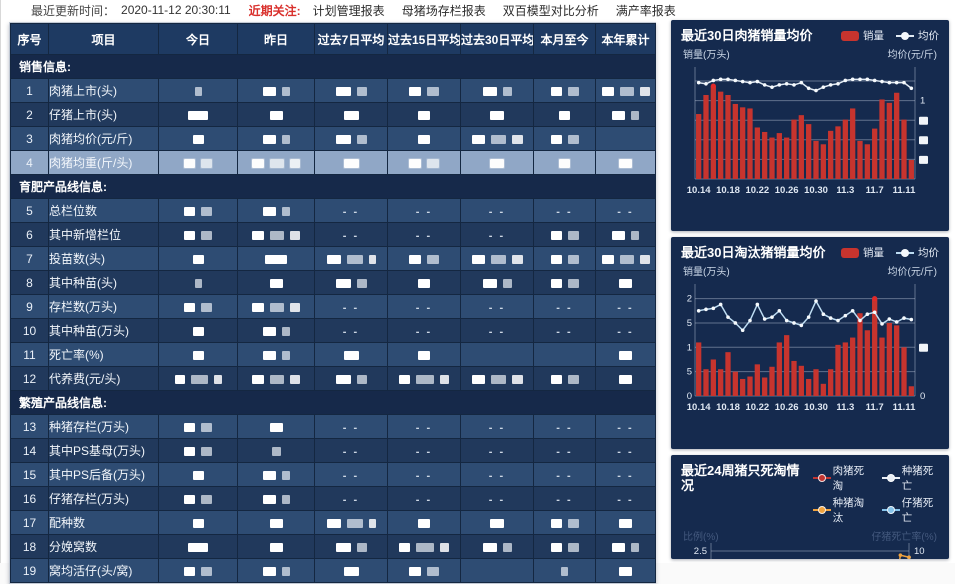 The width and height of the screenshot is (955, 584). Describe the element at coordinates (910, 510) in the screenshot. I see `legend-item: 仔猪死亡` at that location.